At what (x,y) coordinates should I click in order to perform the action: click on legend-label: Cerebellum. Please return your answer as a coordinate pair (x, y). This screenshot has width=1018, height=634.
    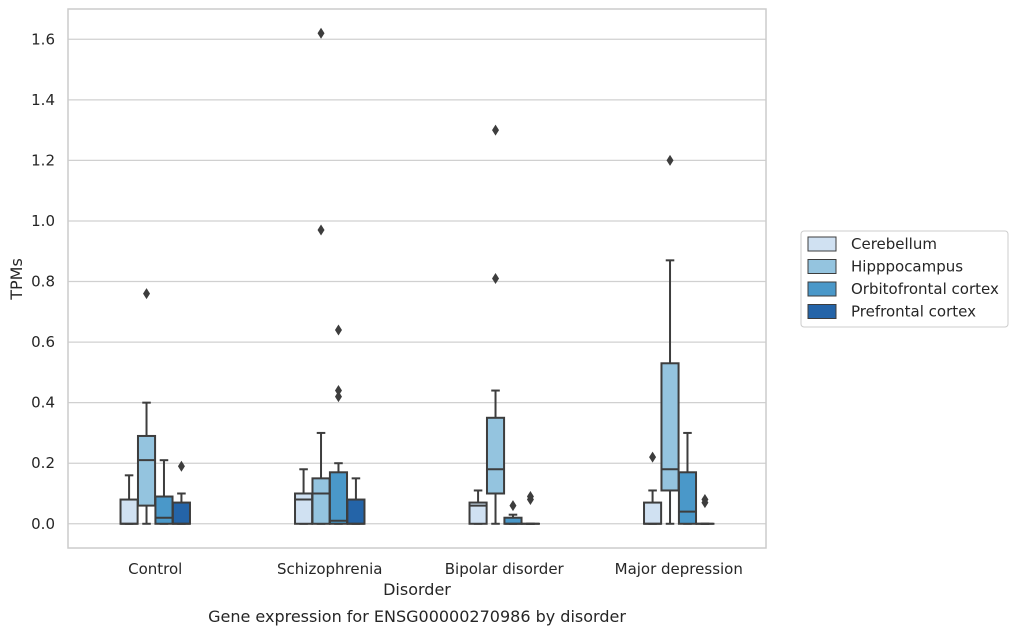
    Looking at the image, I should click on (894, 244).